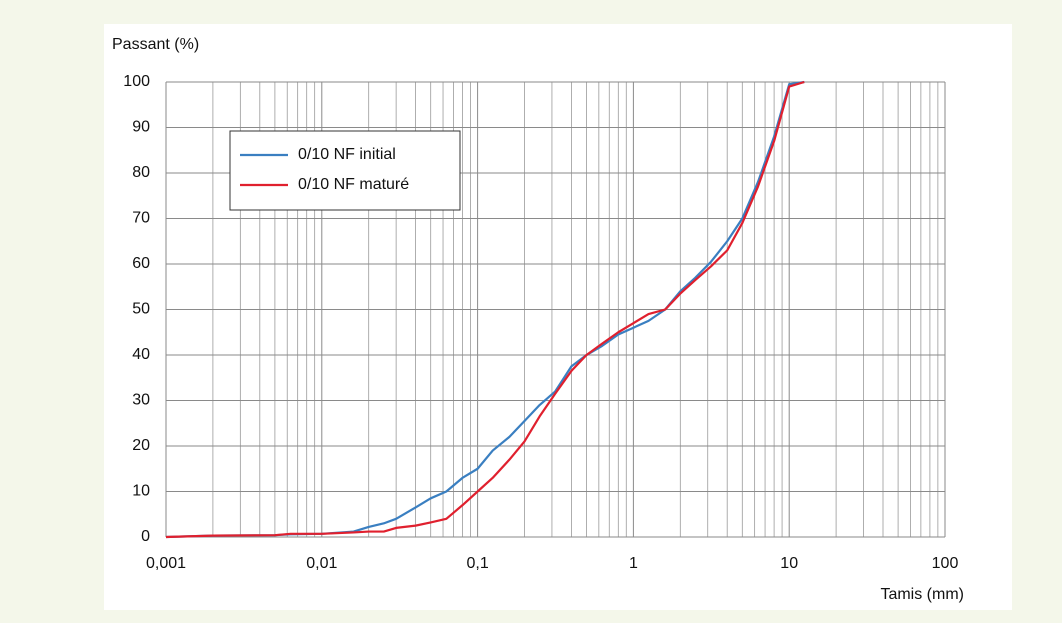 The image size is (1062, 623). Describe the element at coordinates (789, 563) in the screenshot. I see `x-tick-label: 10` at that location.